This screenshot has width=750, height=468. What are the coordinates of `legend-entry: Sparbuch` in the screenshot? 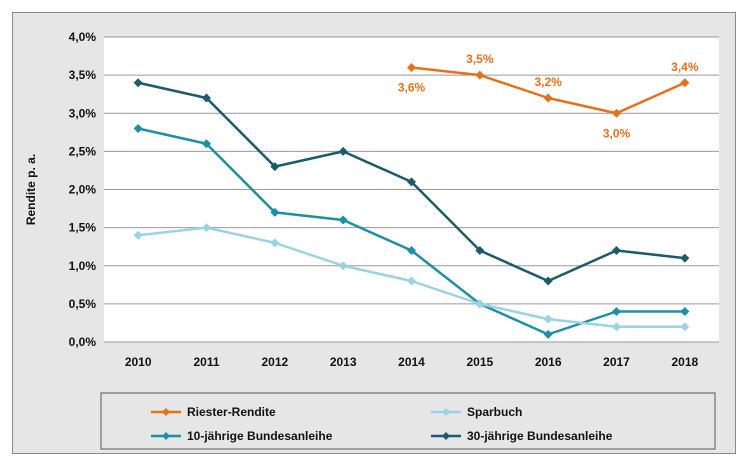 It's located at (494, 412).